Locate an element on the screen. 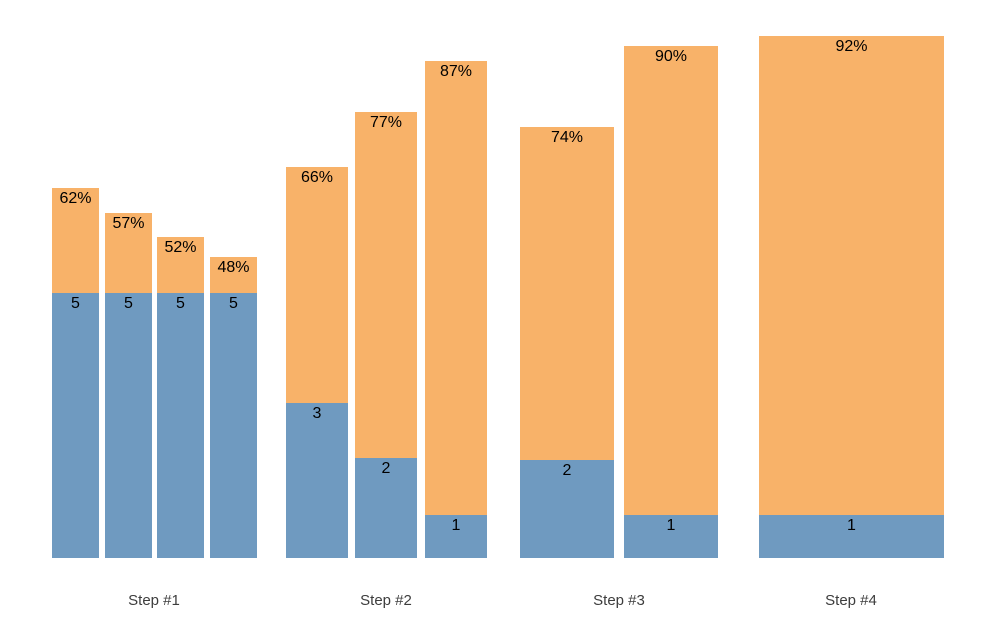 The image size is (1000, 618). bar-step1-3: 52% 5 is located at coordinates (180, 397).